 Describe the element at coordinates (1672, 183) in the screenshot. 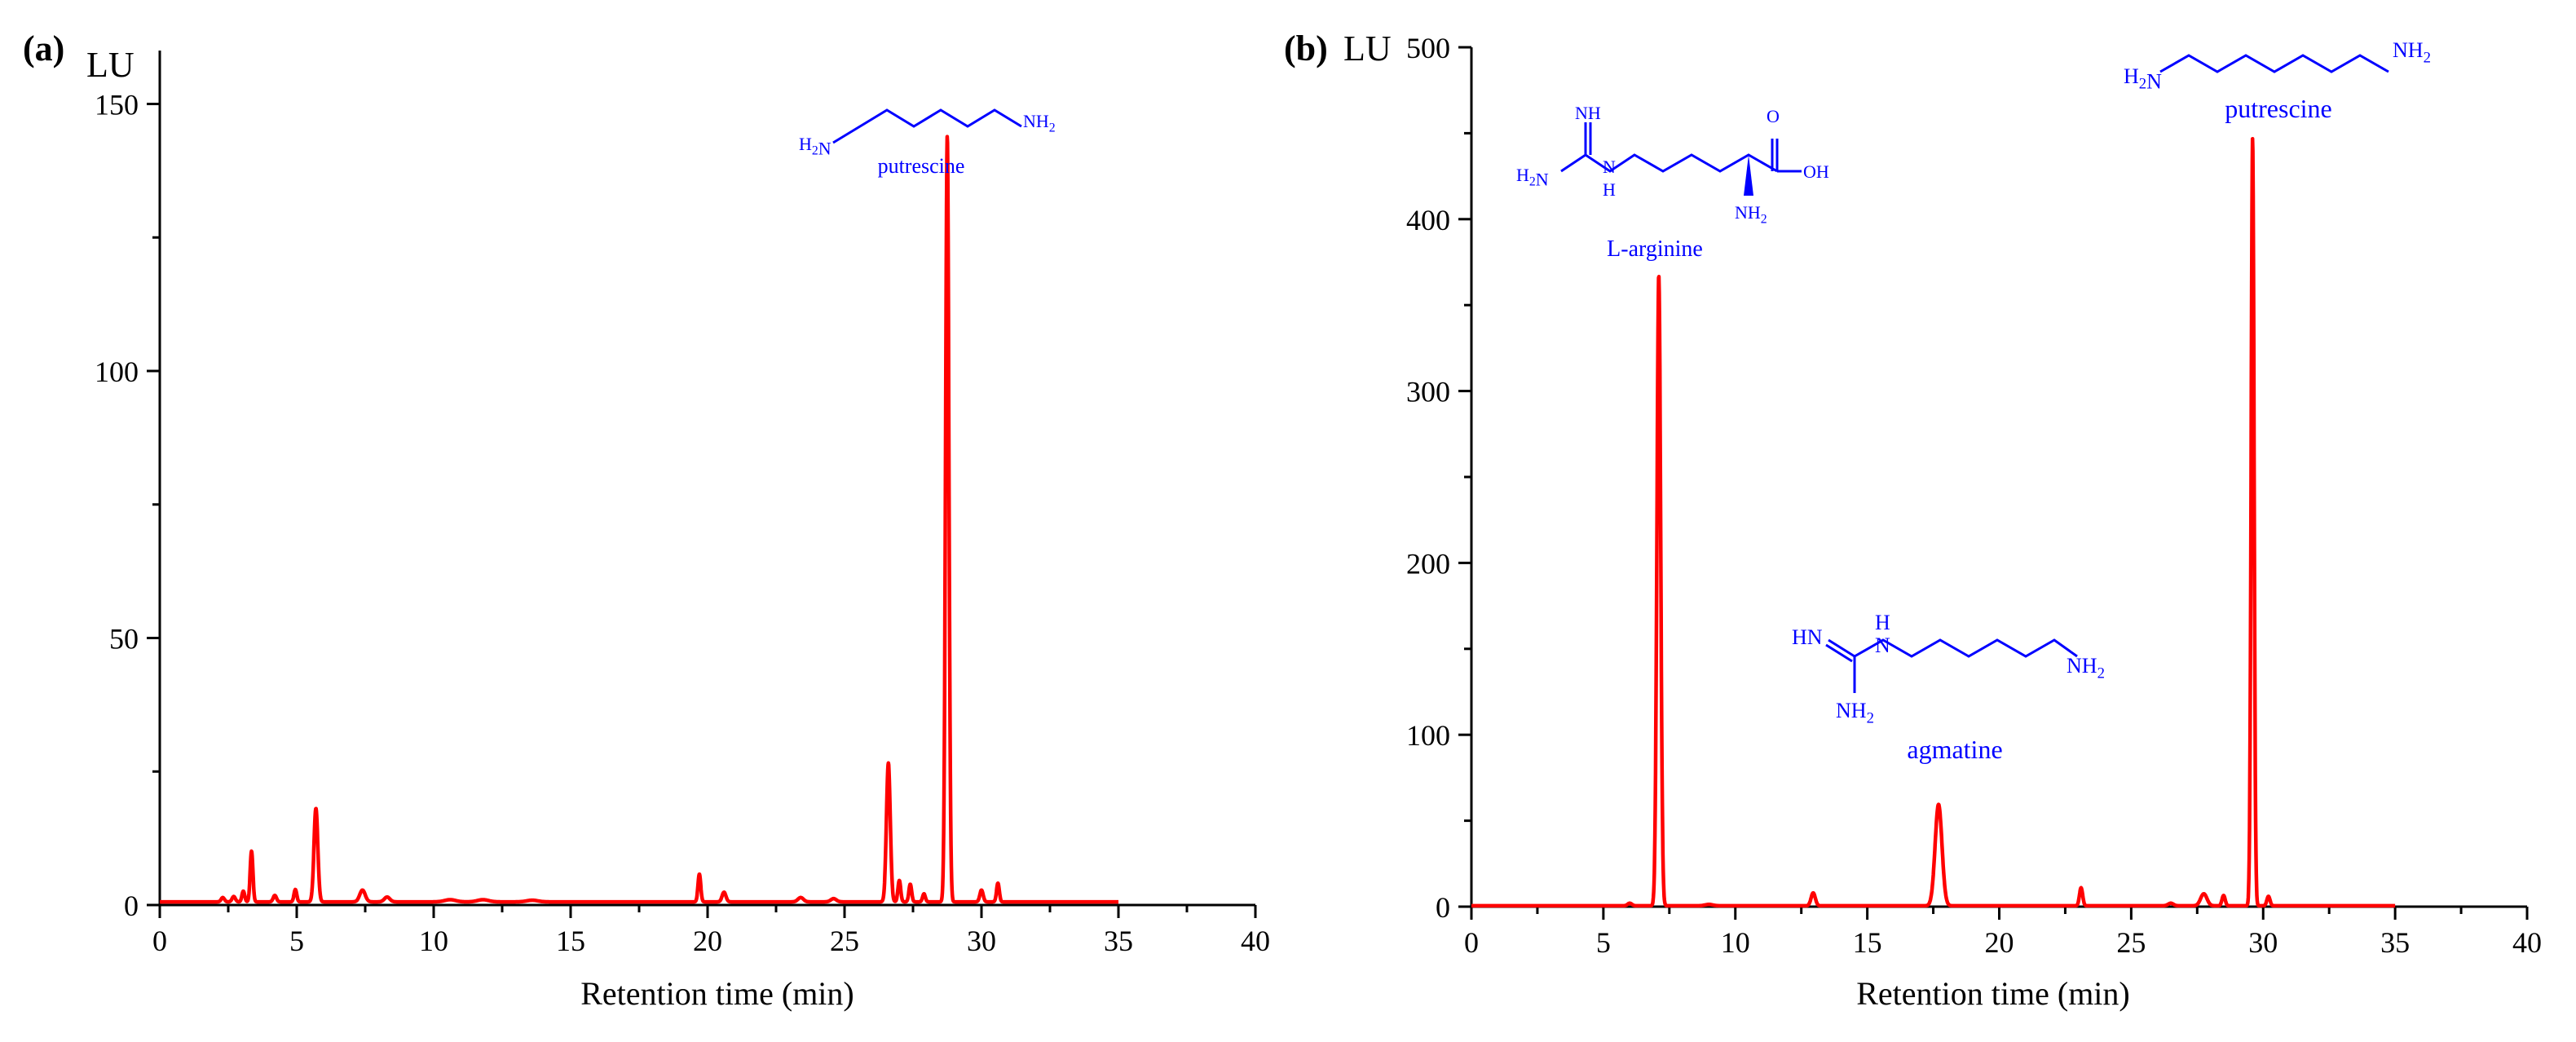

I see `l-arginine-structure: NH H2N N H O OH NH2 L-arginine` at that location.